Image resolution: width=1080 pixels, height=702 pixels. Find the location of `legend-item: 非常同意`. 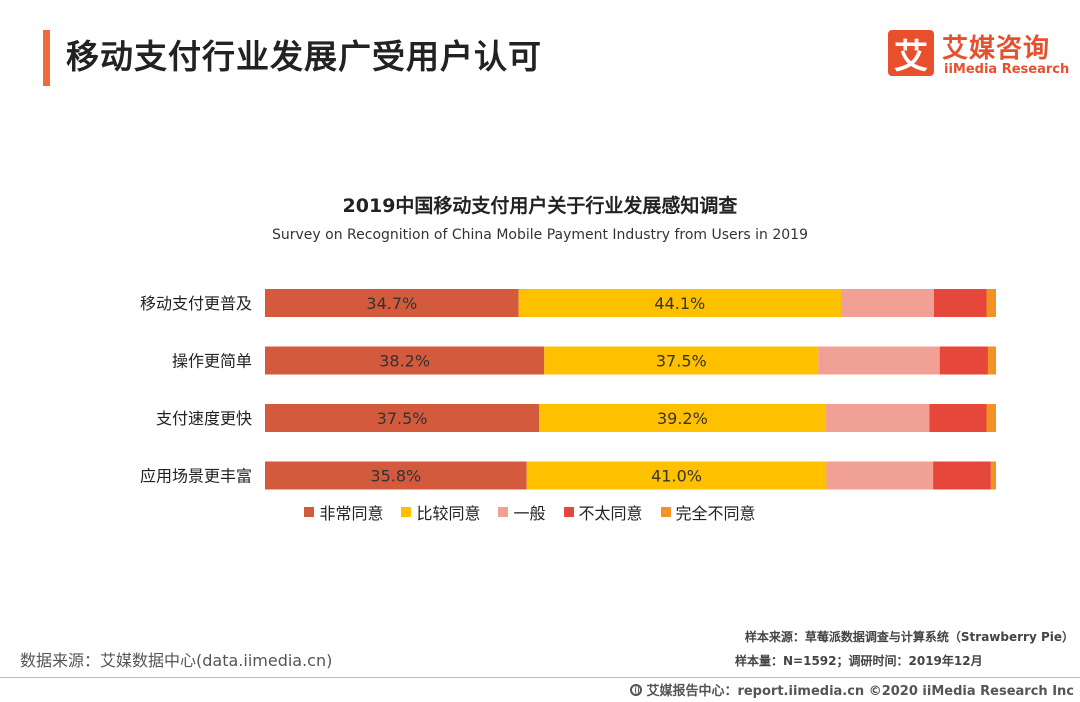

legend-item: 非常同意 is located at coordinates (343, 512).